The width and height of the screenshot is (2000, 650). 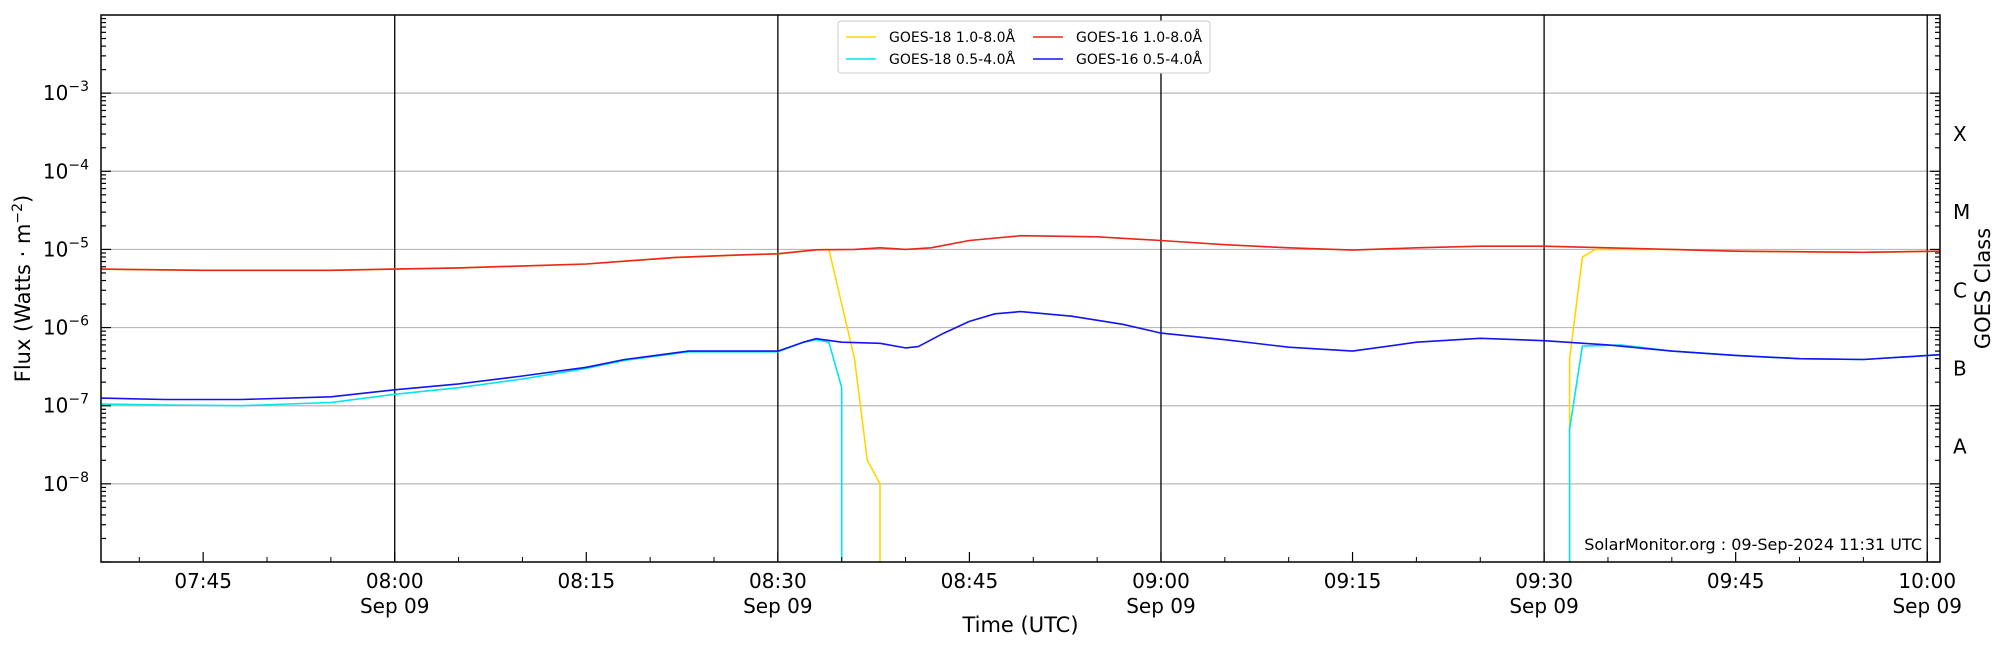 I want to click on y-tick-exponent: −4, so click(x=78, y=165).